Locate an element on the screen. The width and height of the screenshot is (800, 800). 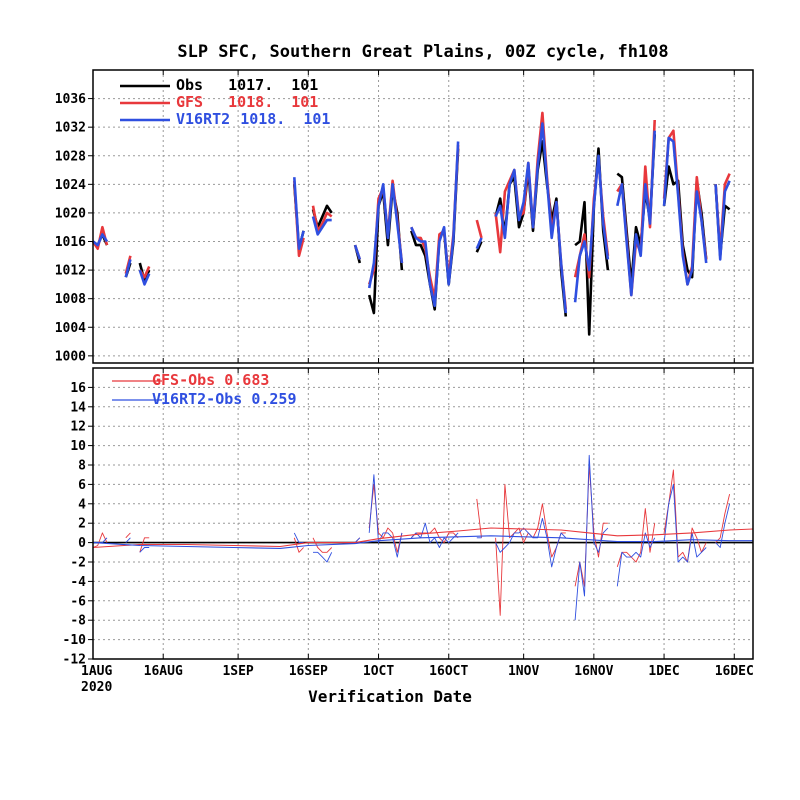
x-tick-label: 1SEP is located at coordinates (237, 671).